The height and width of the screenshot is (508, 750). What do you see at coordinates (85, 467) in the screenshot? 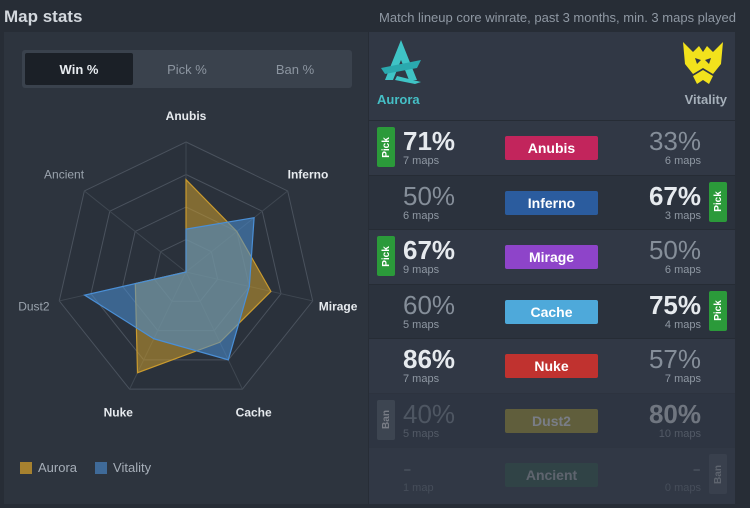
I see `chart-legend: Aurora Vitality` at bounding box center [85, 467].